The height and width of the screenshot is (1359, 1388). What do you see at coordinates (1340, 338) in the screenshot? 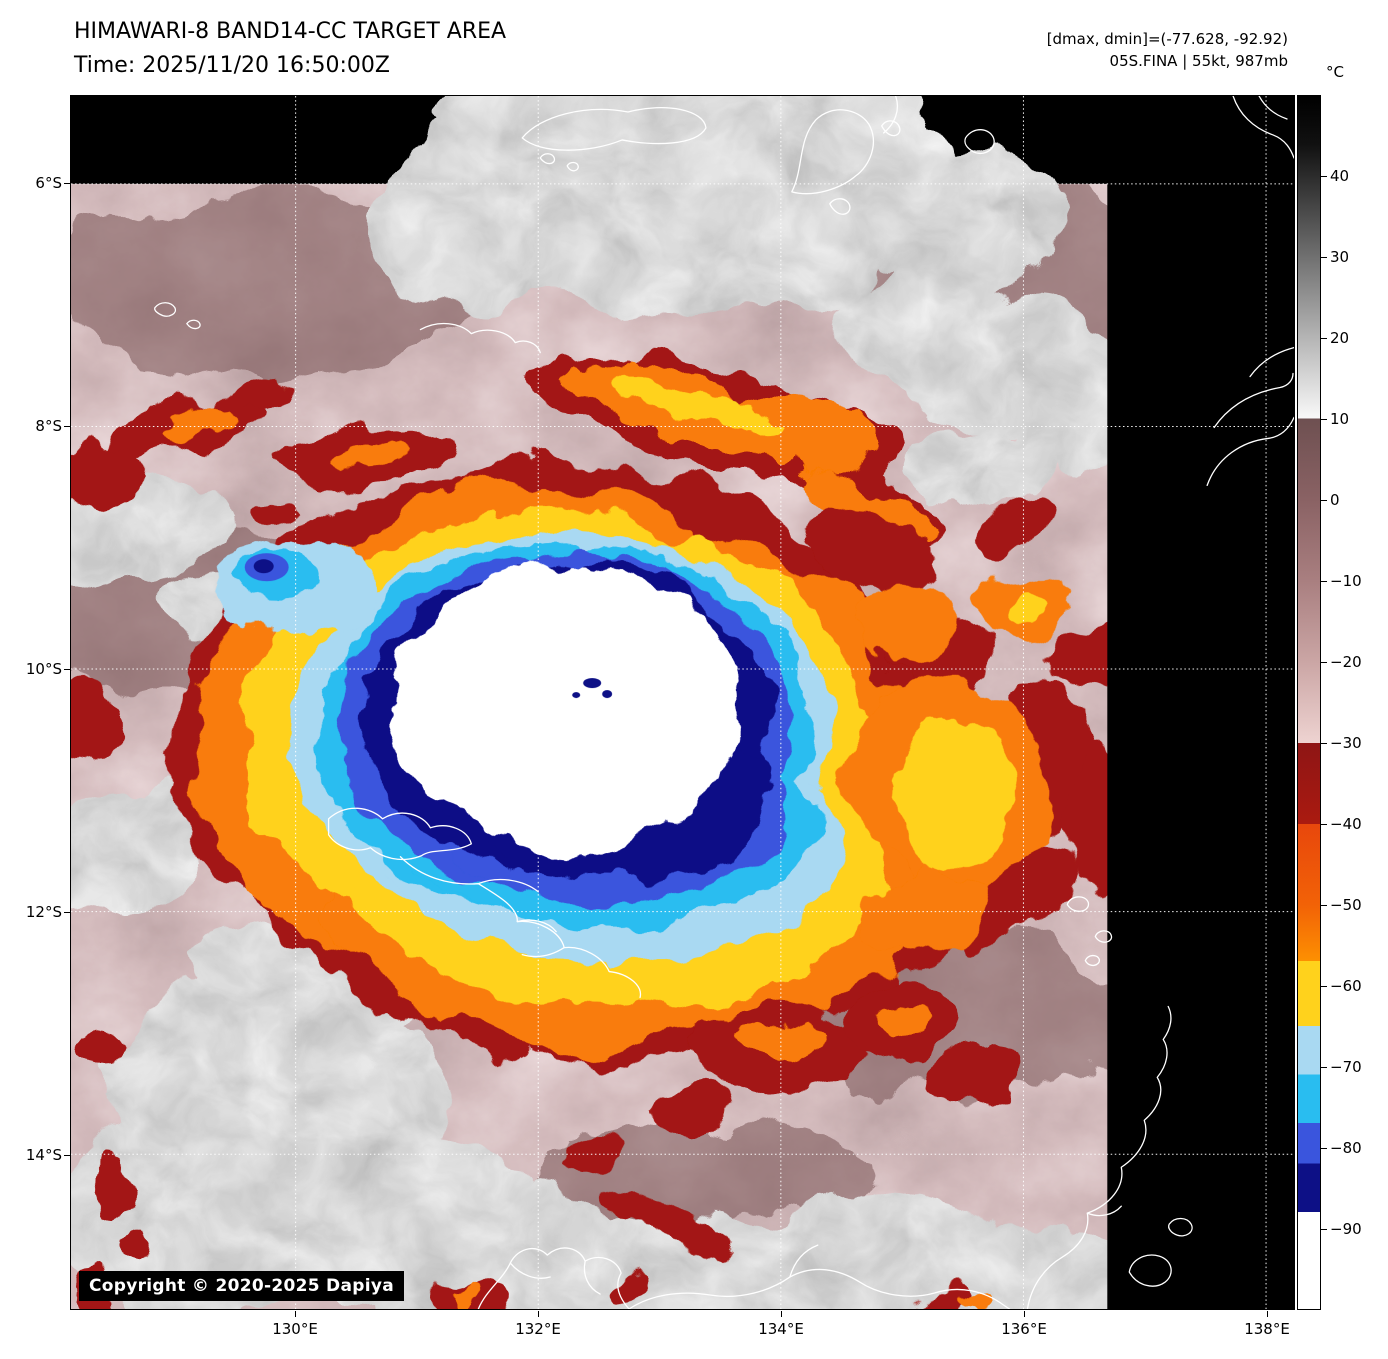
I see `colorbar-tick-label: 20` at bounding box center [1340, 338].